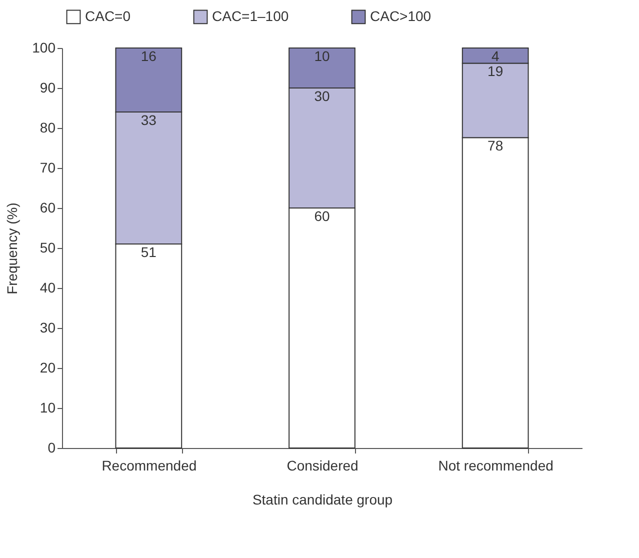 The height and width of the screenshot is (558, 639). Describe the element at coordinates (48, 88) in the screenshot. I see `y-tick-label: 90` at that location.